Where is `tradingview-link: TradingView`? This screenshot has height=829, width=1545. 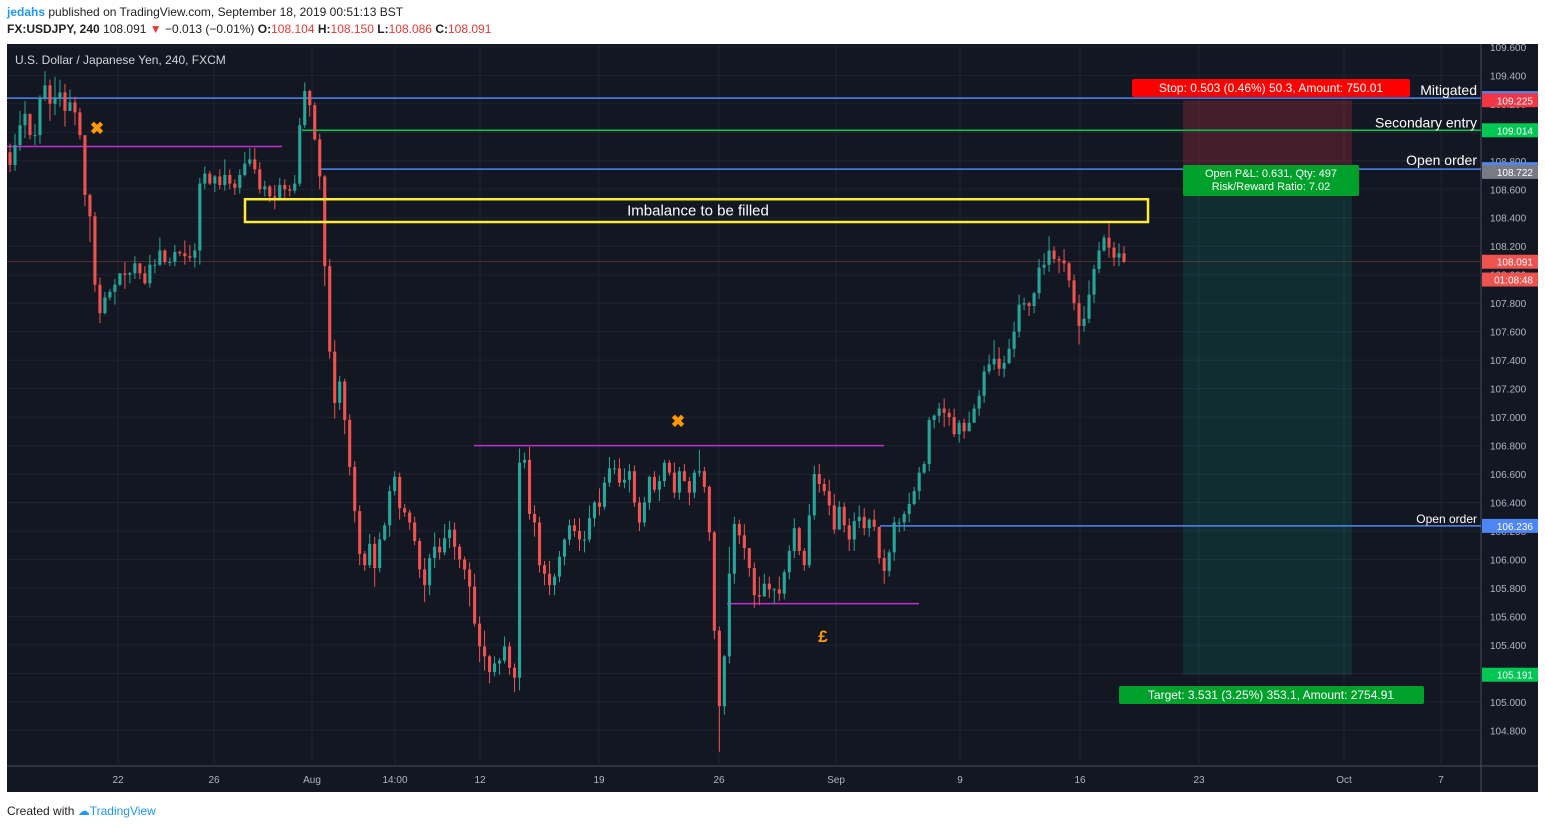
tradingview-link: TradingView is located at coordinates (122, 811).